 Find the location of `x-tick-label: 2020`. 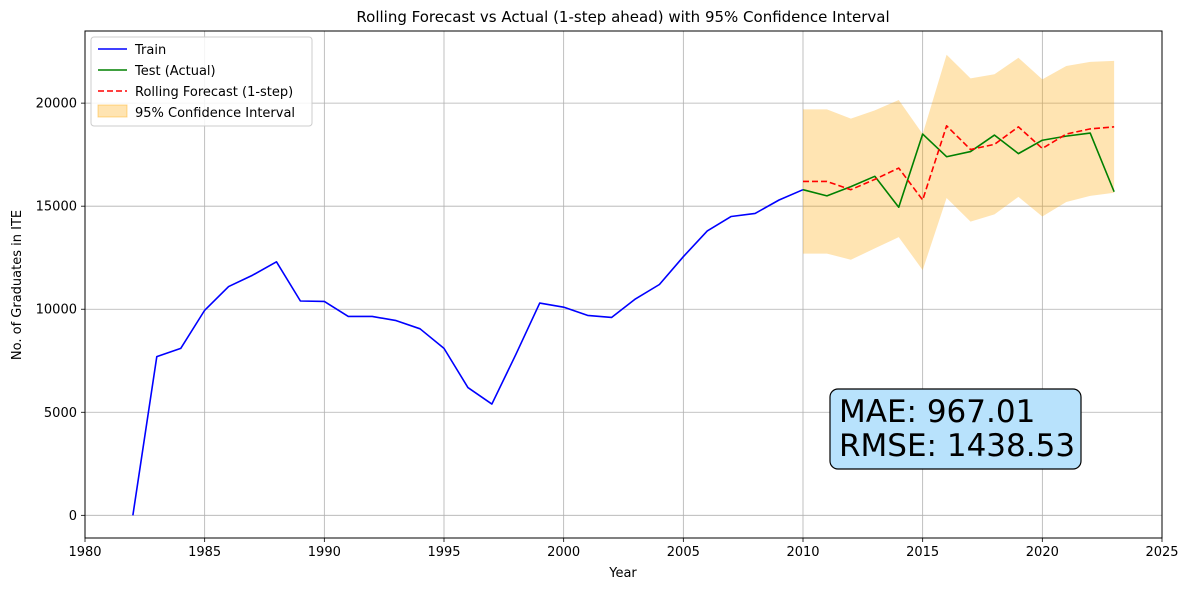

x-tick-label: 2020 is located at coordinates (1042, 552).